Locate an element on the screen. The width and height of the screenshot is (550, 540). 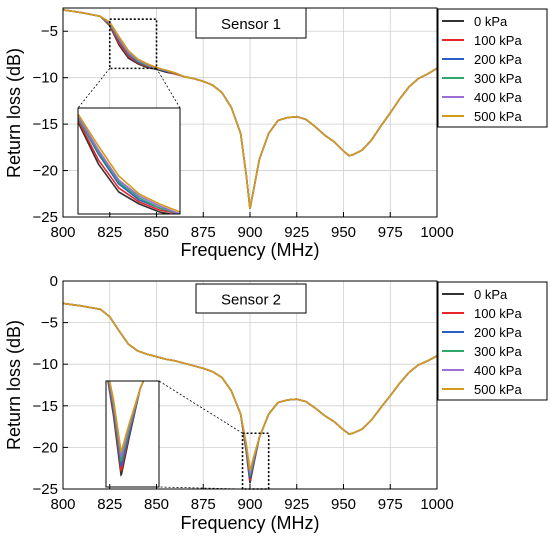
chart-title: Sensor 1 is located at coordinates (251, 24).